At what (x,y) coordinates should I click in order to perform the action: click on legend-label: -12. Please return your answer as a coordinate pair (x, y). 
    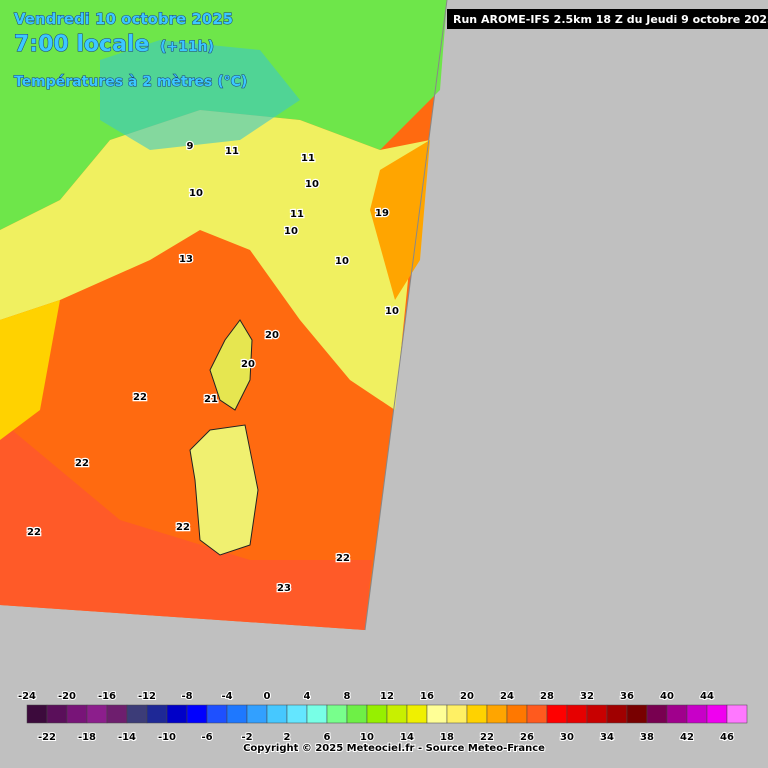
    Looking at the image, I should click on (147, 696).